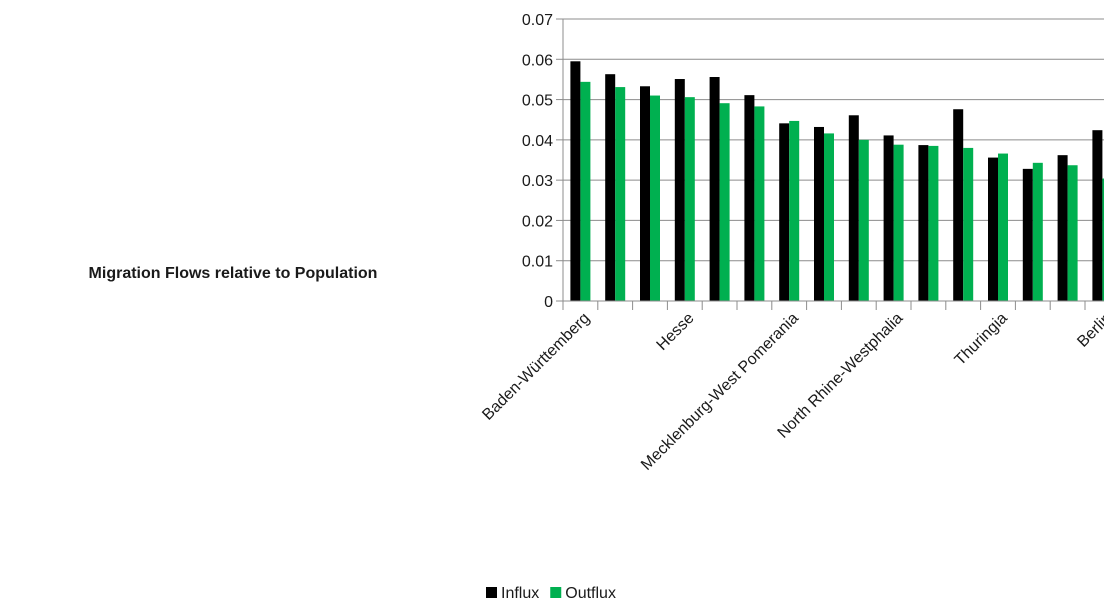 The image size is (1104, 613). Describe the element at coordinates (548, 302) in the screenshot. I see `y-tick-label: 0` at that location.